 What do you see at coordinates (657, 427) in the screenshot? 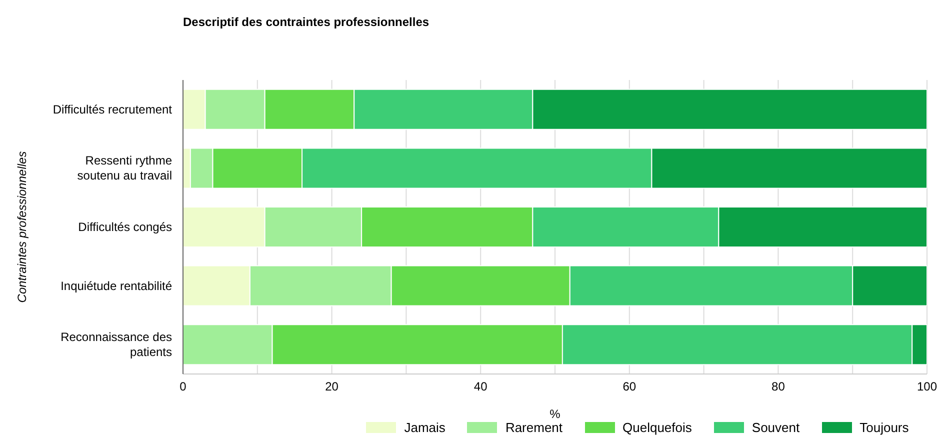
I see `legend-label: Quelquefois` at bounding box center [657, 427].